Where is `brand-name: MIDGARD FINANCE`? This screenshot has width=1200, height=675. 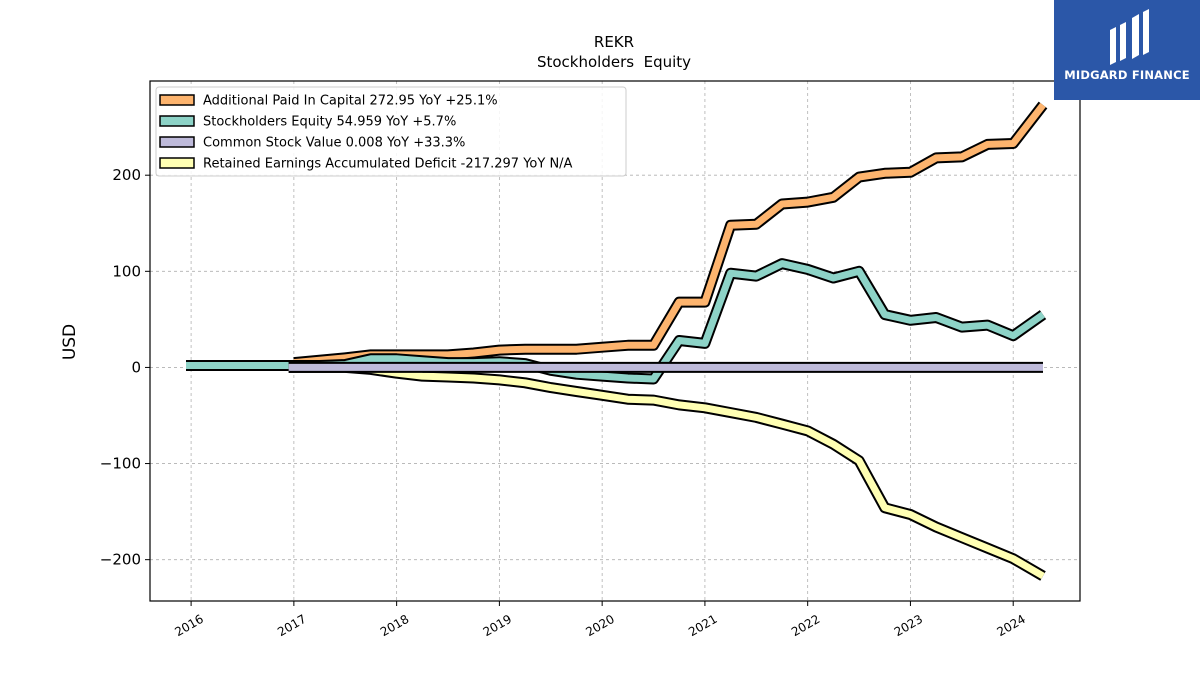 brand-name: MIDGARD FINANCE is located at coordinates (1127, 75).